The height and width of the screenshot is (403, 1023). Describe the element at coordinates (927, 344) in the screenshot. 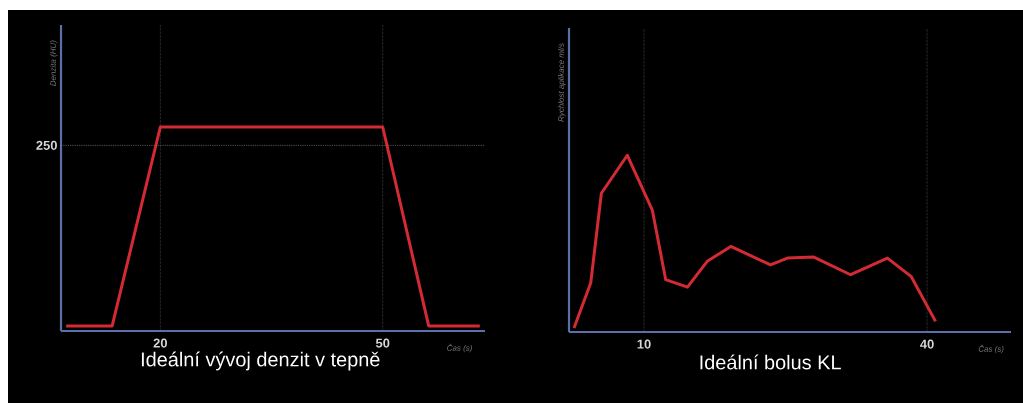

I see `x-tick-label: 40` at that location.